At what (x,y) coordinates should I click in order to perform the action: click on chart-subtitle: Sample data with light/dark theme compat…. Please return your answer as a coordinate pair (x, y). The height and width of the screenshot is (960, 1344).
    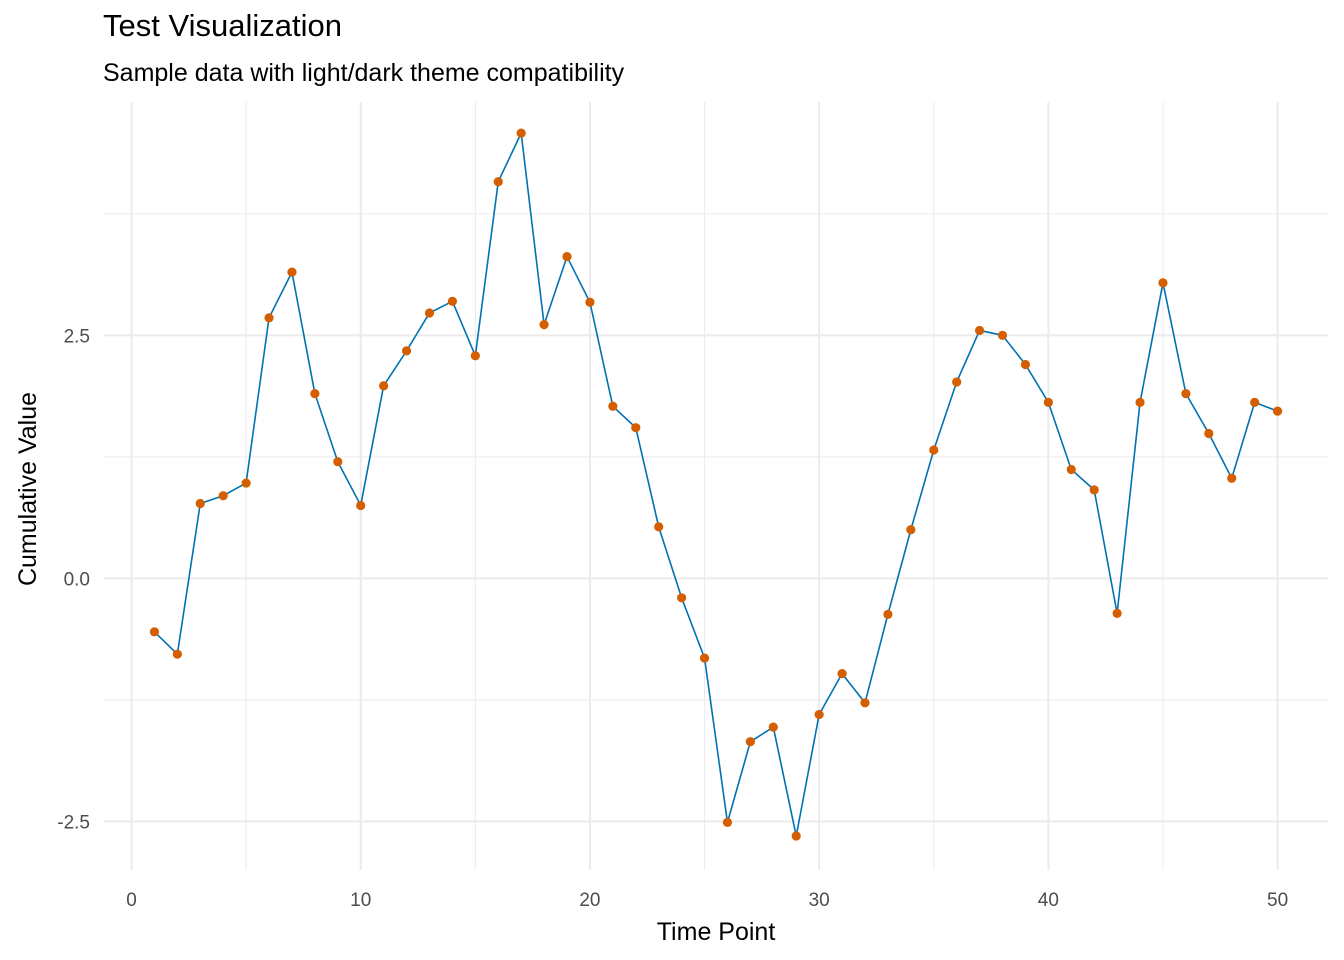
    Looking at the image, I should click on (364, 73).